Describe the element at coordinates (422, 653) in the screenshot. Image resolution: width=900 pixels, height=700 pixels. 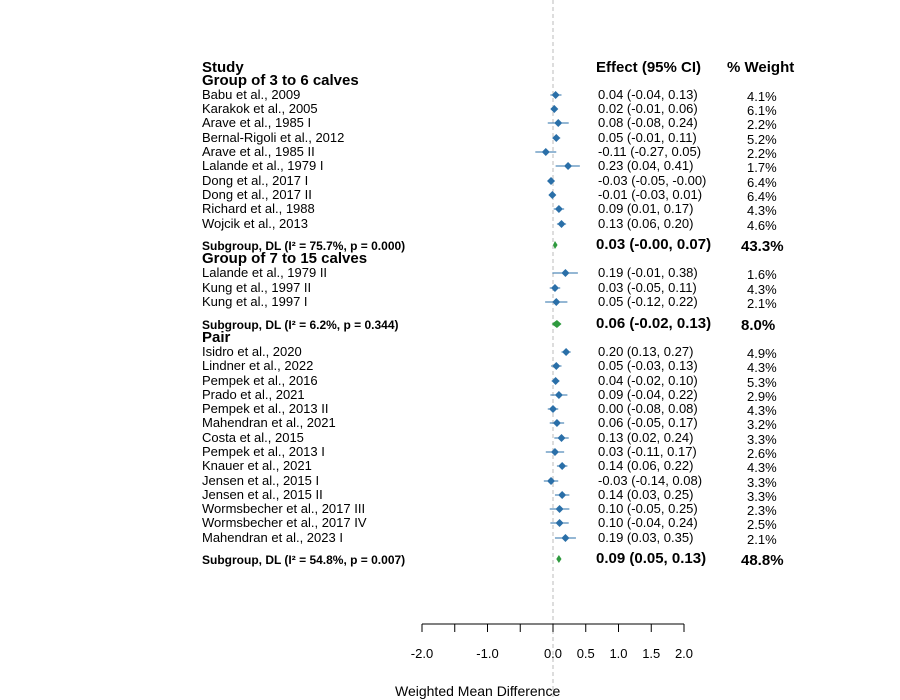
I see `x-tick-label: -2.0` at that location.